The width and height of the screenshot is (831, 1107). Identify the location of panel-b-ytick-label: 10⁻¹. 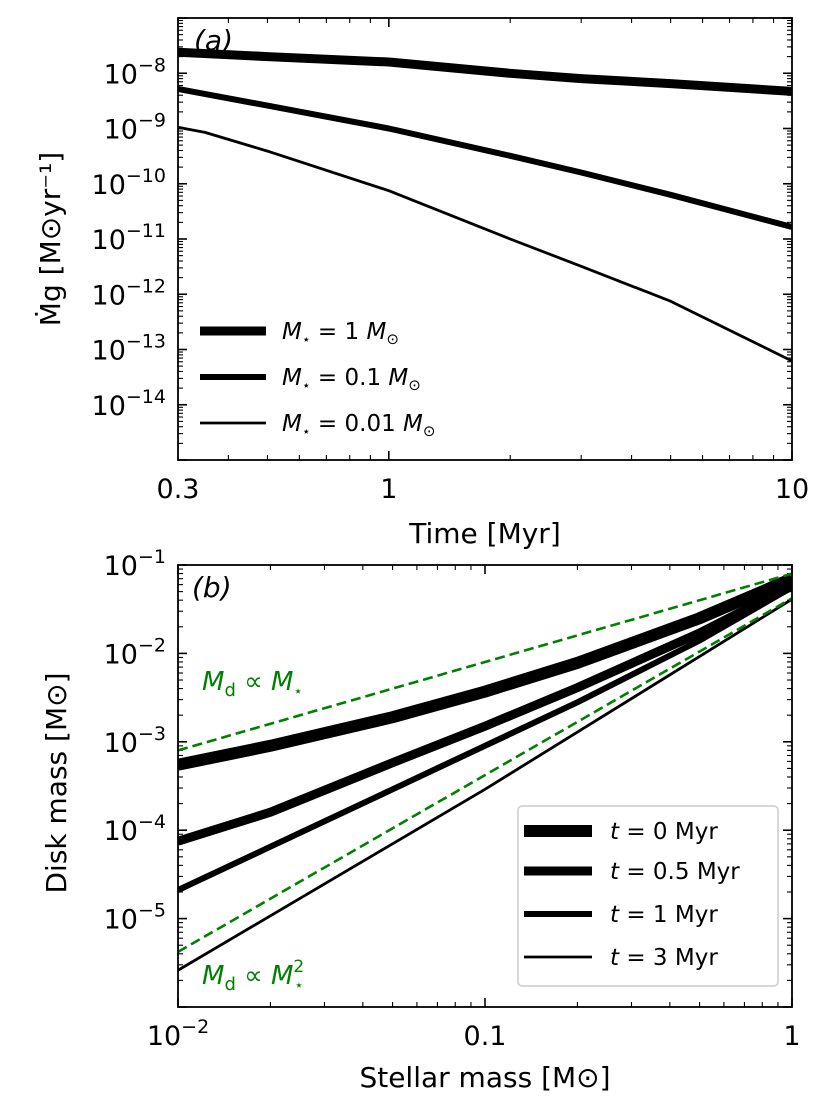
(135, 564).